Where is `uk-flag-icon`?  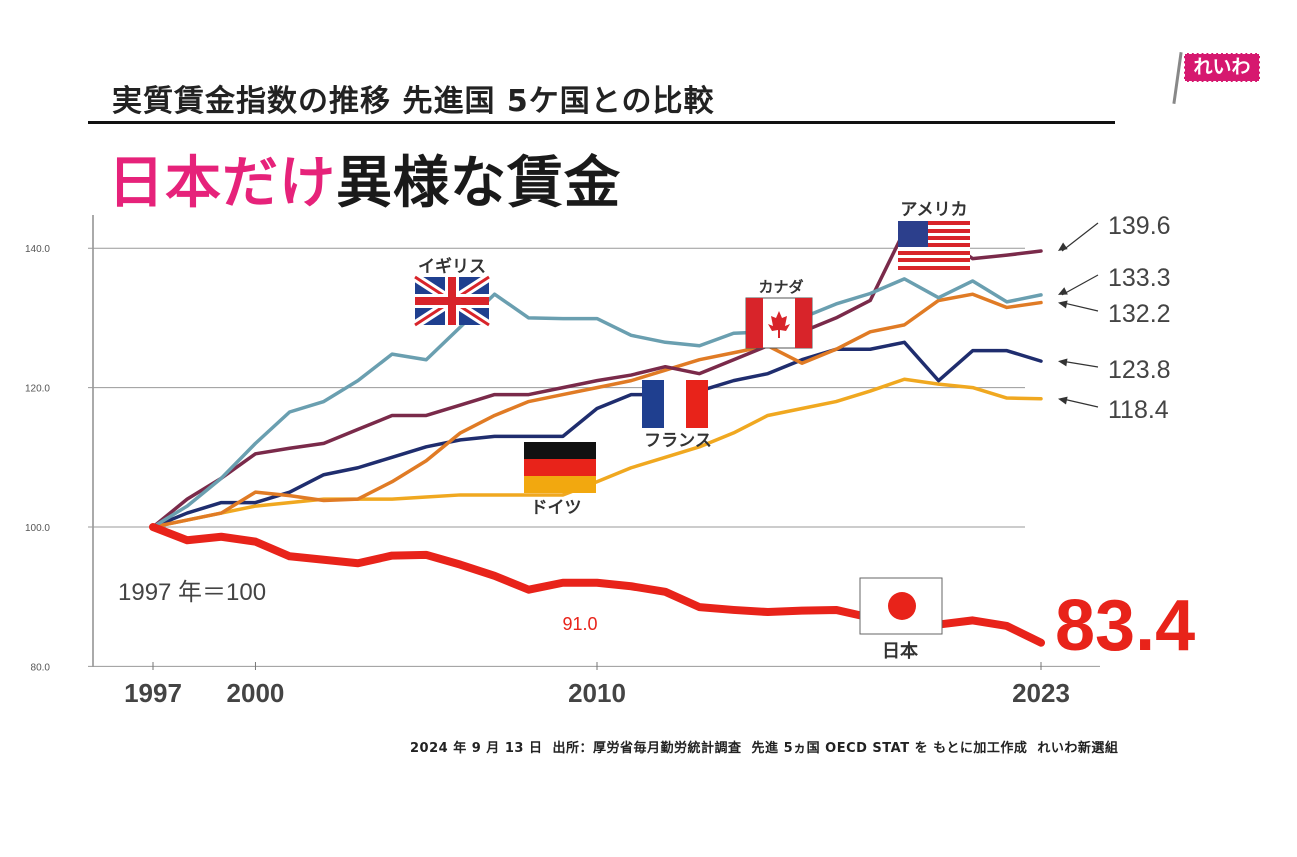
uk-flag-icon is located at coordinates (452, 301).